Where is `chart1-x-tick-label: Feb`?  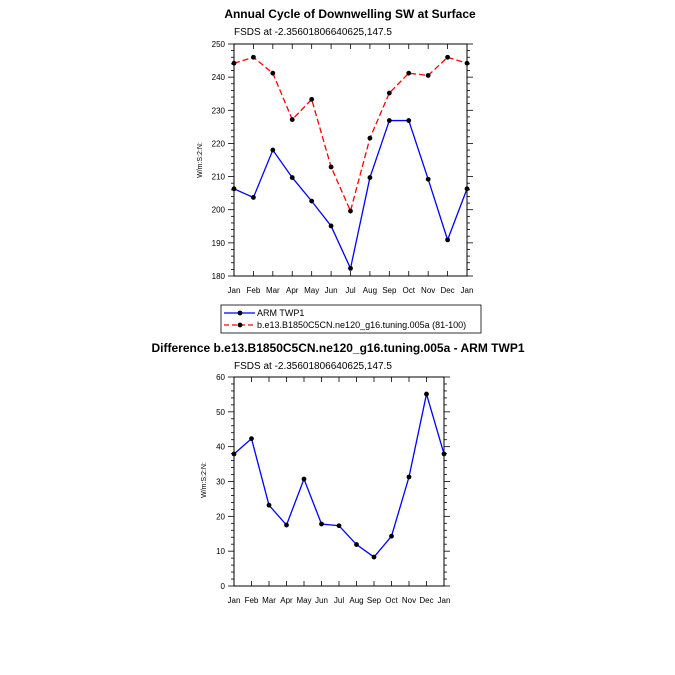
chart1-x-tick-label: Feb is located at coordinates (254, 290).